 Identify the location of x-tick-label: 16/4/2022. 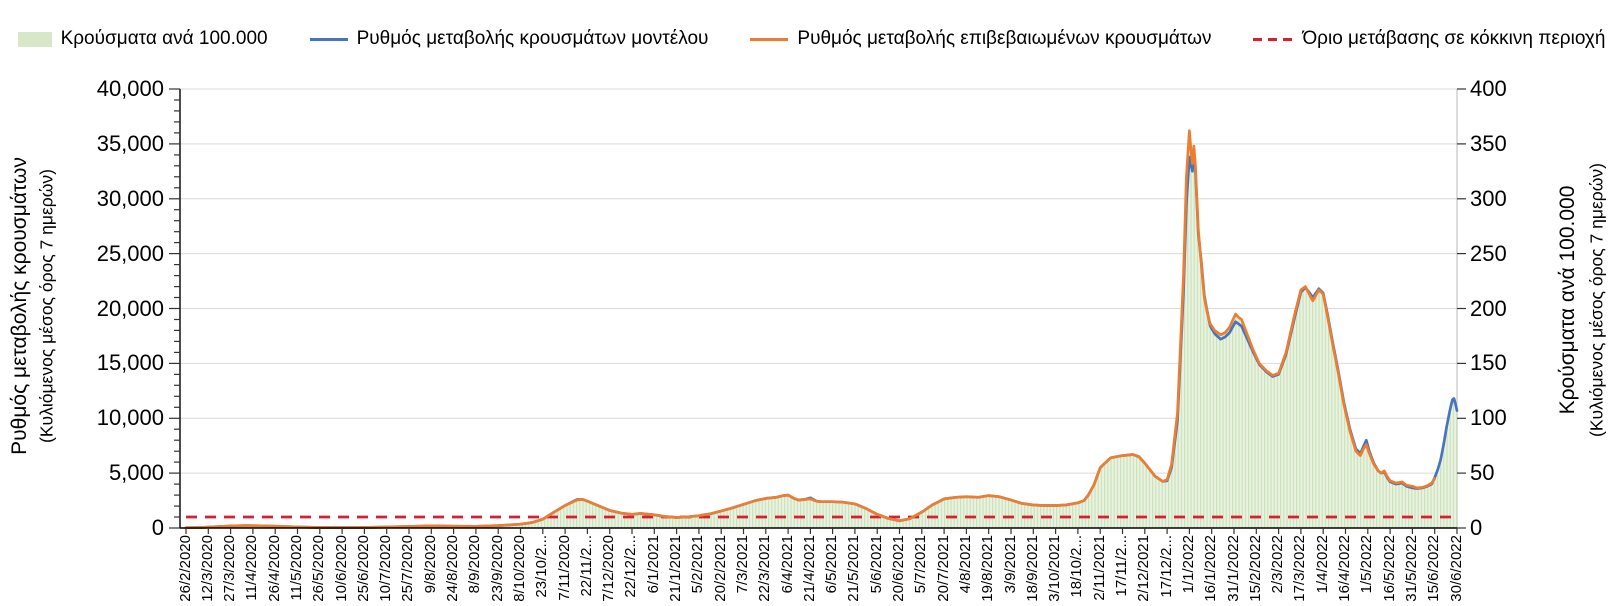
(1344, 568).